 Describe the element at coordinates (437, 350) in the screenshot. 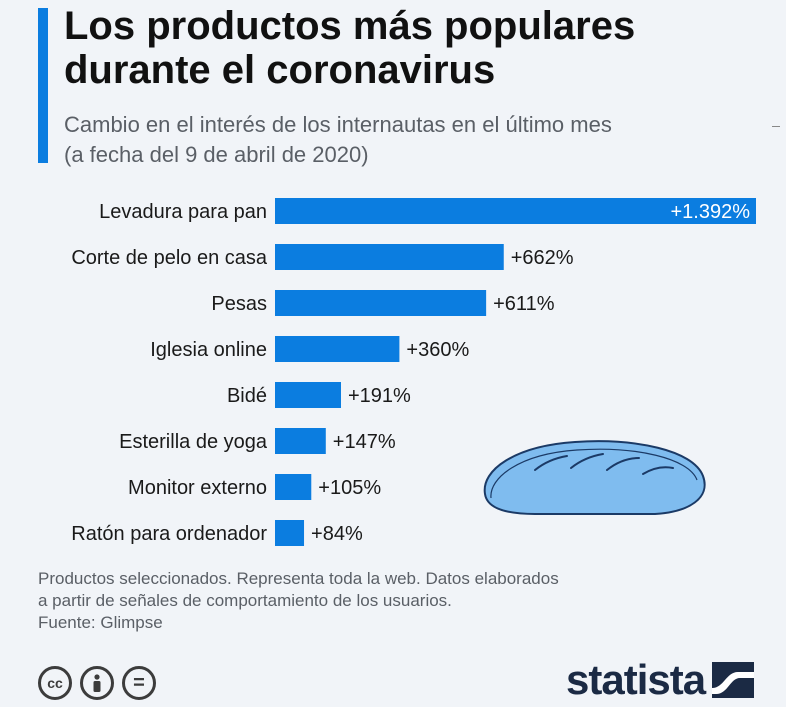

I see `value-label-4: +360%` at that location.